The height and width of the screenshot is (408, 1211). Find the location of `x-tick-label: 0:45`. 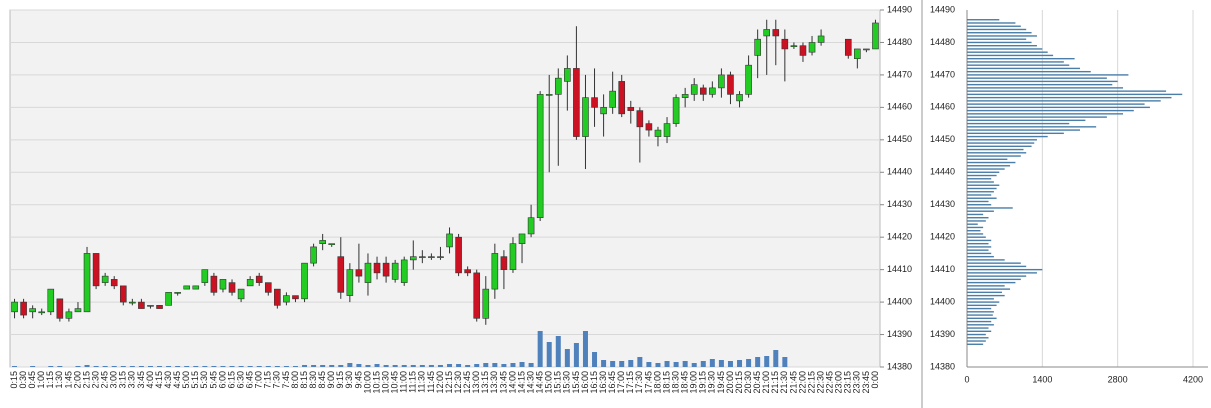

x-tick-label: 0:45 is located at coordinates (32, 380).